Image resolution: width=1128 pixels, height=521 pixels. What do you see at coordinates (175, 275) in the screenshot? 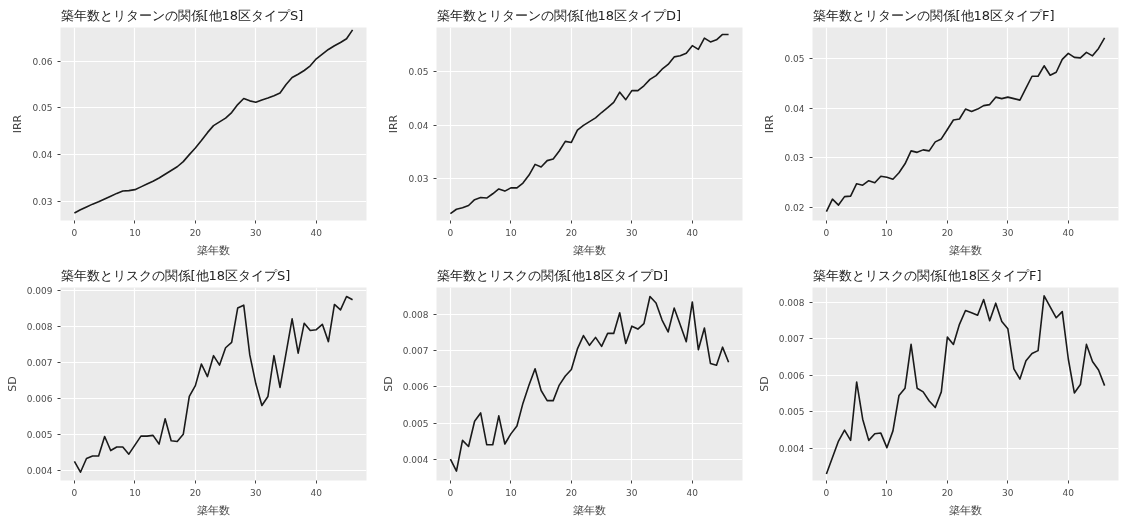
I see `chart-title: 築年数とリスクの関係[他18区タイプS]` at bounding box center [175, 275].